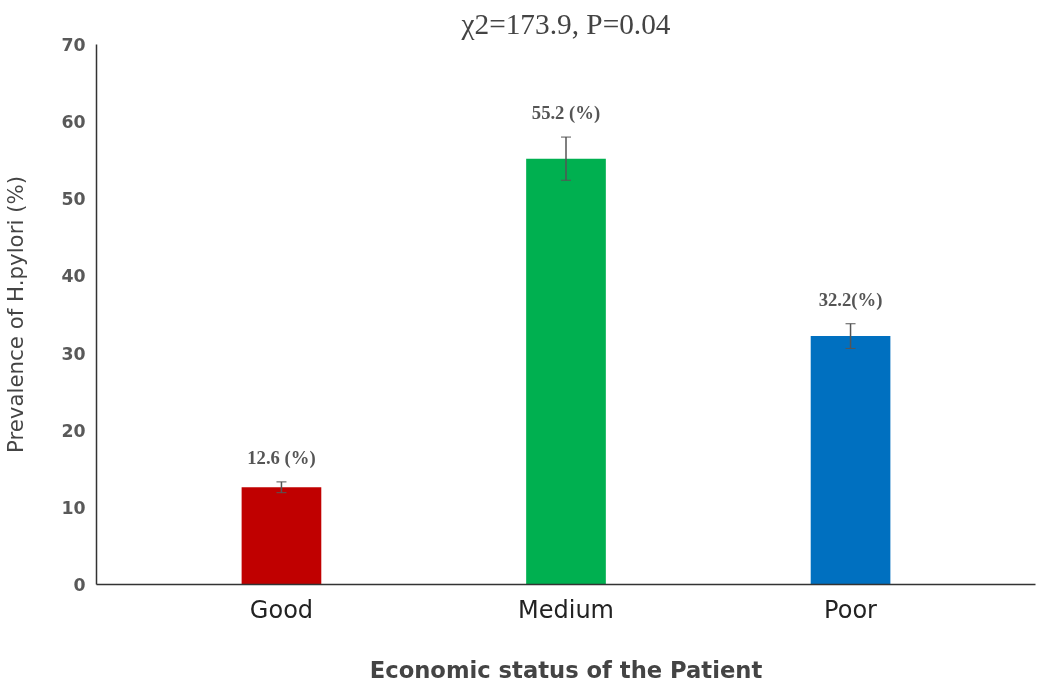 The height and width of the screenshot is (693, 1048). What do you see at coordinates (566, 113) in the screenshot?
I see `data-label: 55.2 (%)` at bounding box center [566, 113].